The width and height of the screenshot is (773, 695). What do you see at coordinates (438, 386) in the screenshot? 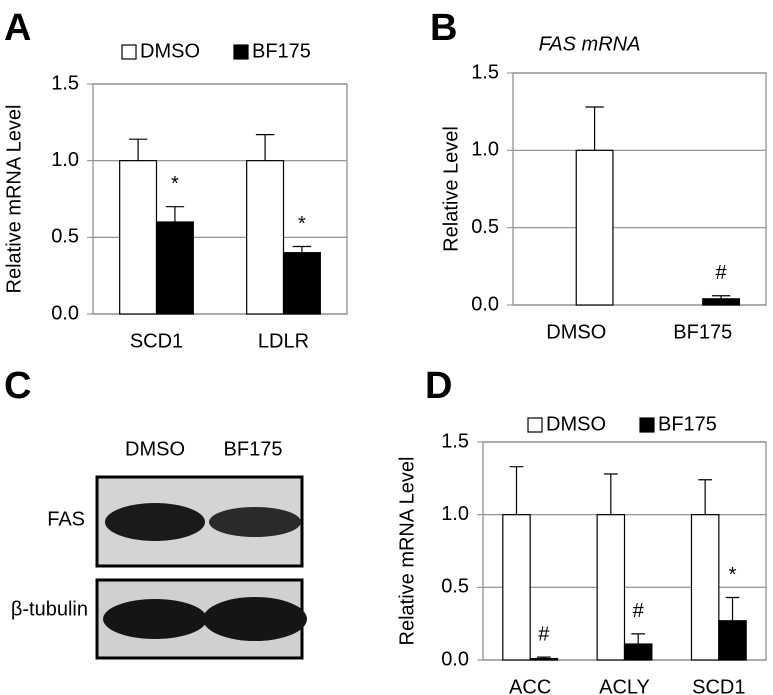
I see `panel-label: D` at bounding box center [438, 386].